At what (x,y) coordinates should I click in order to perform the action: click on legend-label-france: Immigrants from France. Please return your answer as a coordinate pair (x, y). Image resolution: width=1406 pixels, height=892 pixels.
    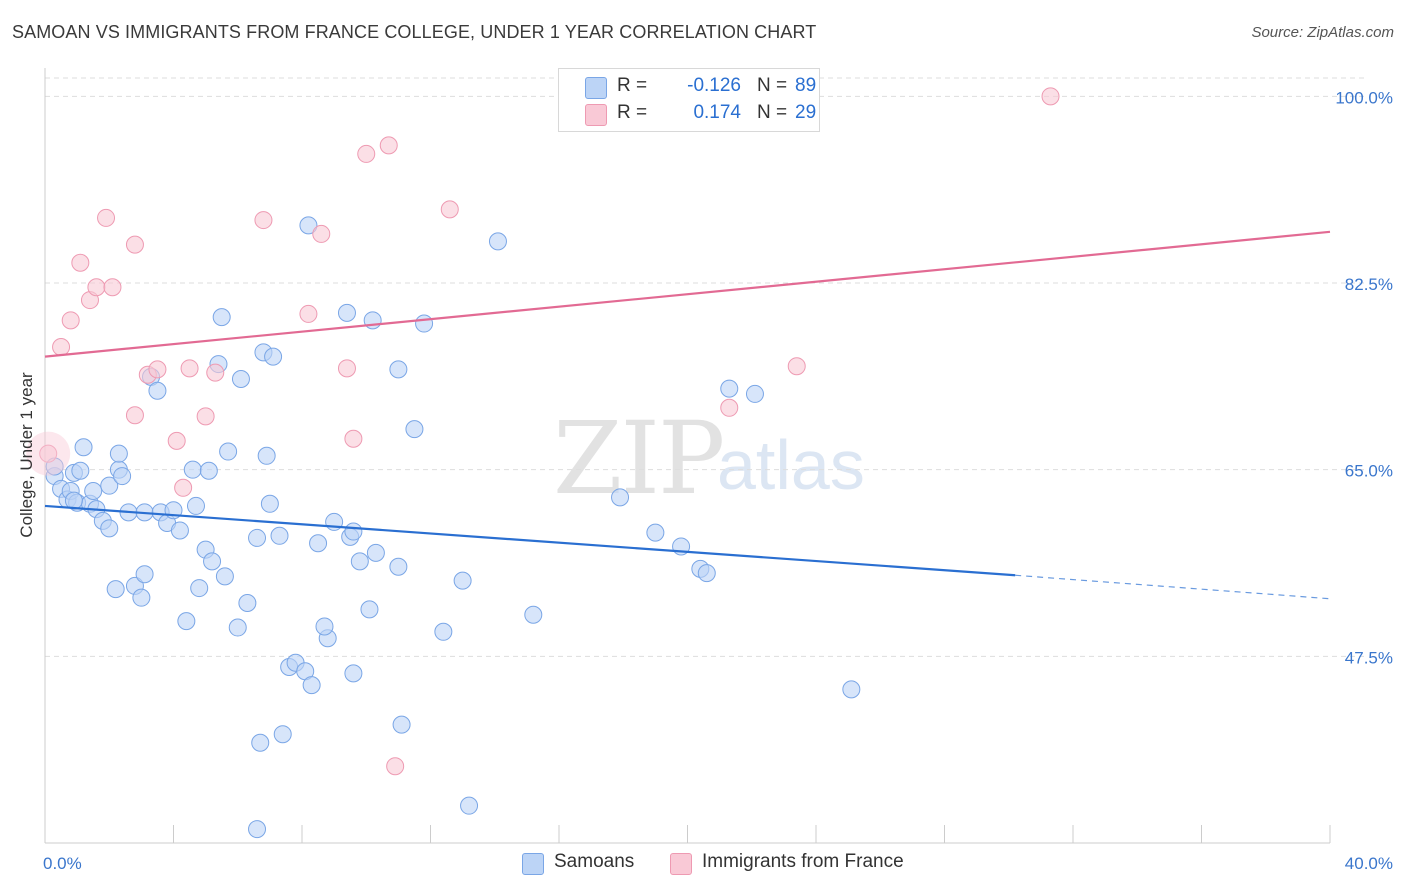
    Looking at the image, I should click on (803, 861).